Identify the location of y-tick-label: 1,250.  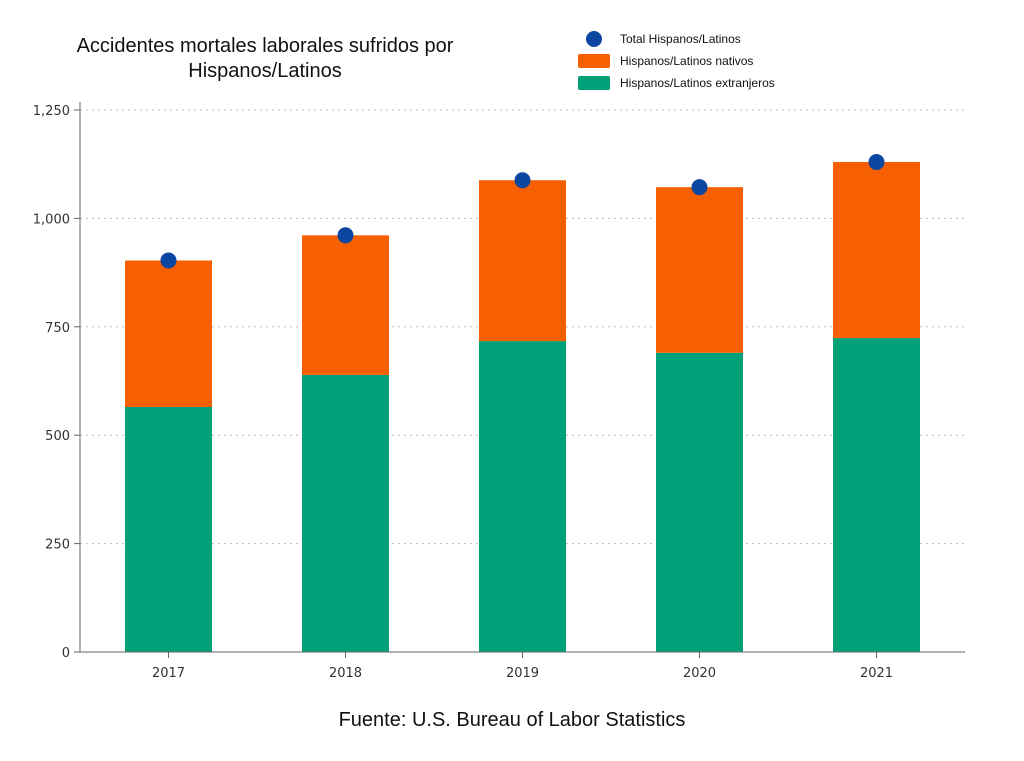
(51, 111).